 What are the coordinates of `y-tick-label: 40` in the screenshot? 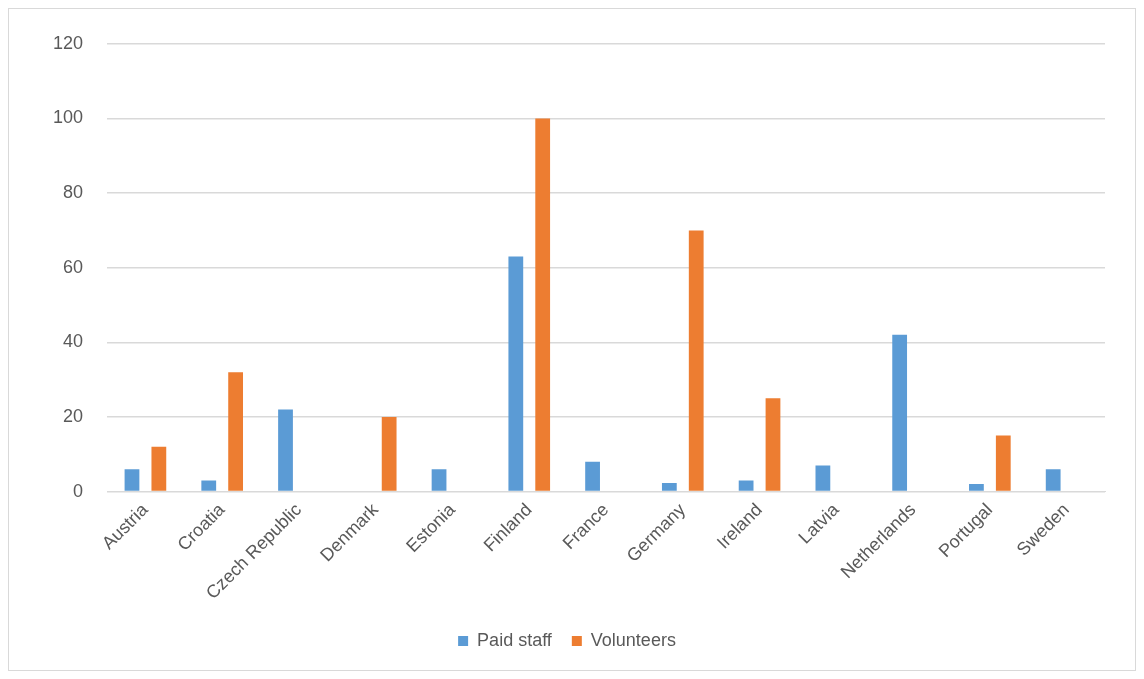 It's located at (73, 341).